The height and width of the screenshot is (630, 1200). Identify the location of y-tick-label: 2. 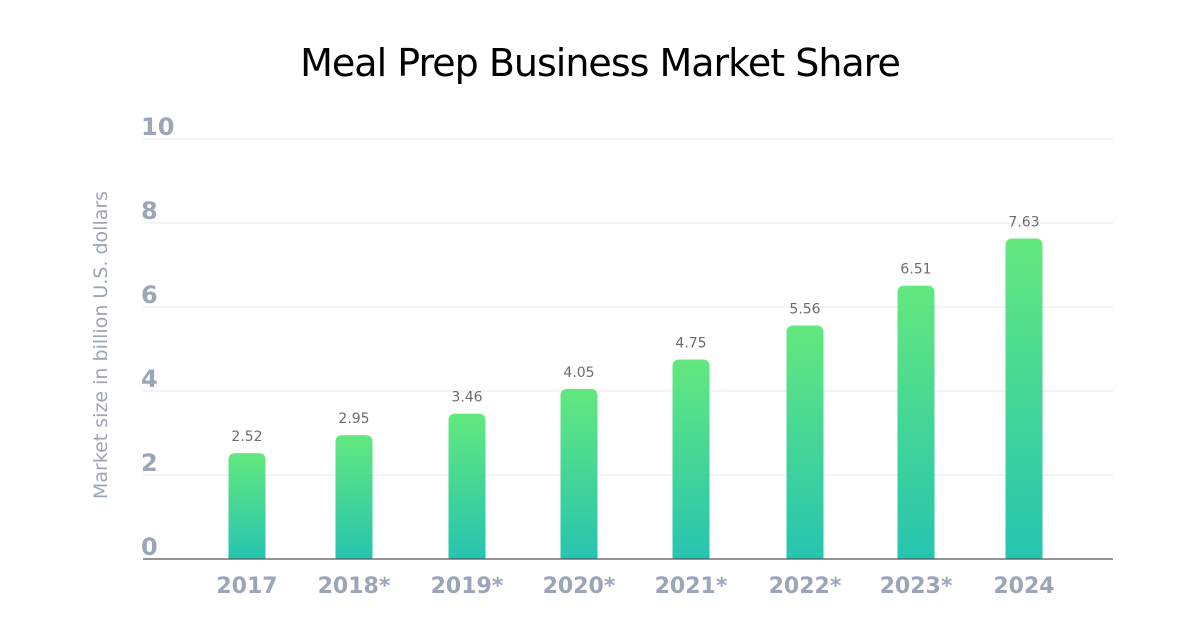
(149, 463).